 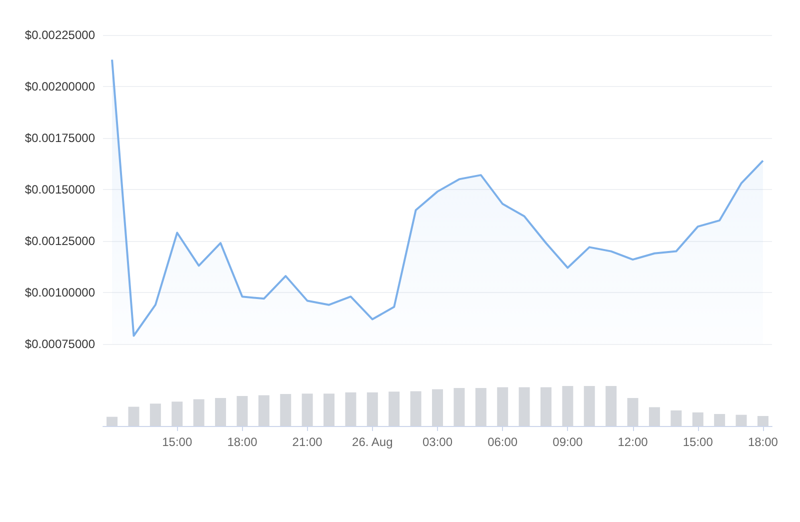 What do you see at coordinates (60, 189) in the screenshot?
I see `y-tick-label: $0.00150000` at bounding box center [60, 189].